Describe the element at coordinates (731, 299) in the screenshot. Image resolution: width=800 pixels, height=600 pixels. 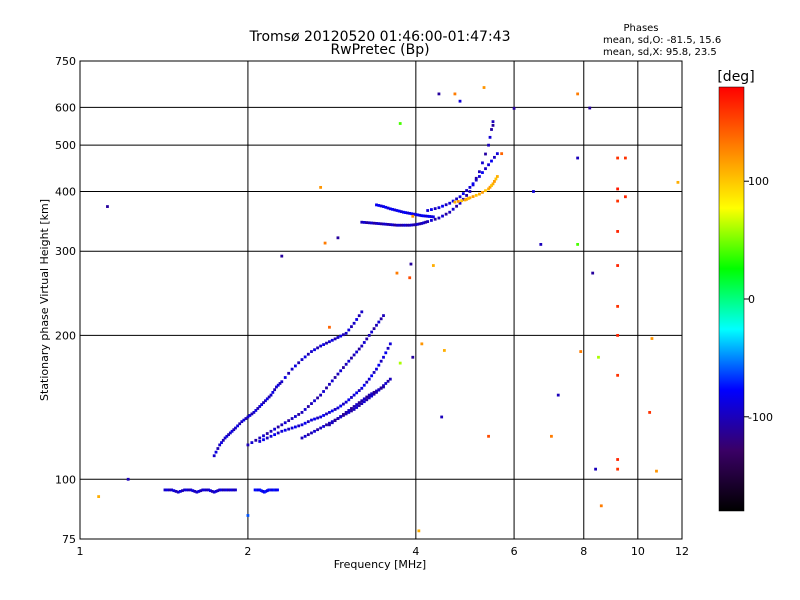
I see `colorbar` at that location.